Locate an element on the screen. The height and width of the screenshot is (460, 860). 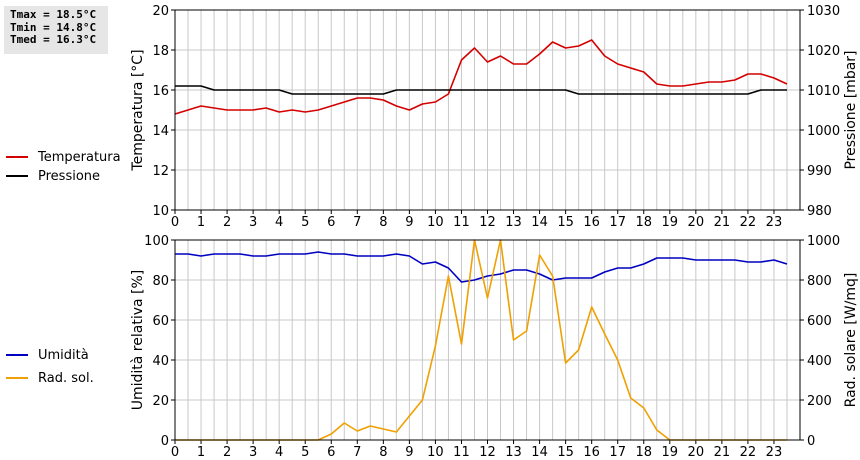
y-tick-label-right: 980 is located at coordinates (819, 211).